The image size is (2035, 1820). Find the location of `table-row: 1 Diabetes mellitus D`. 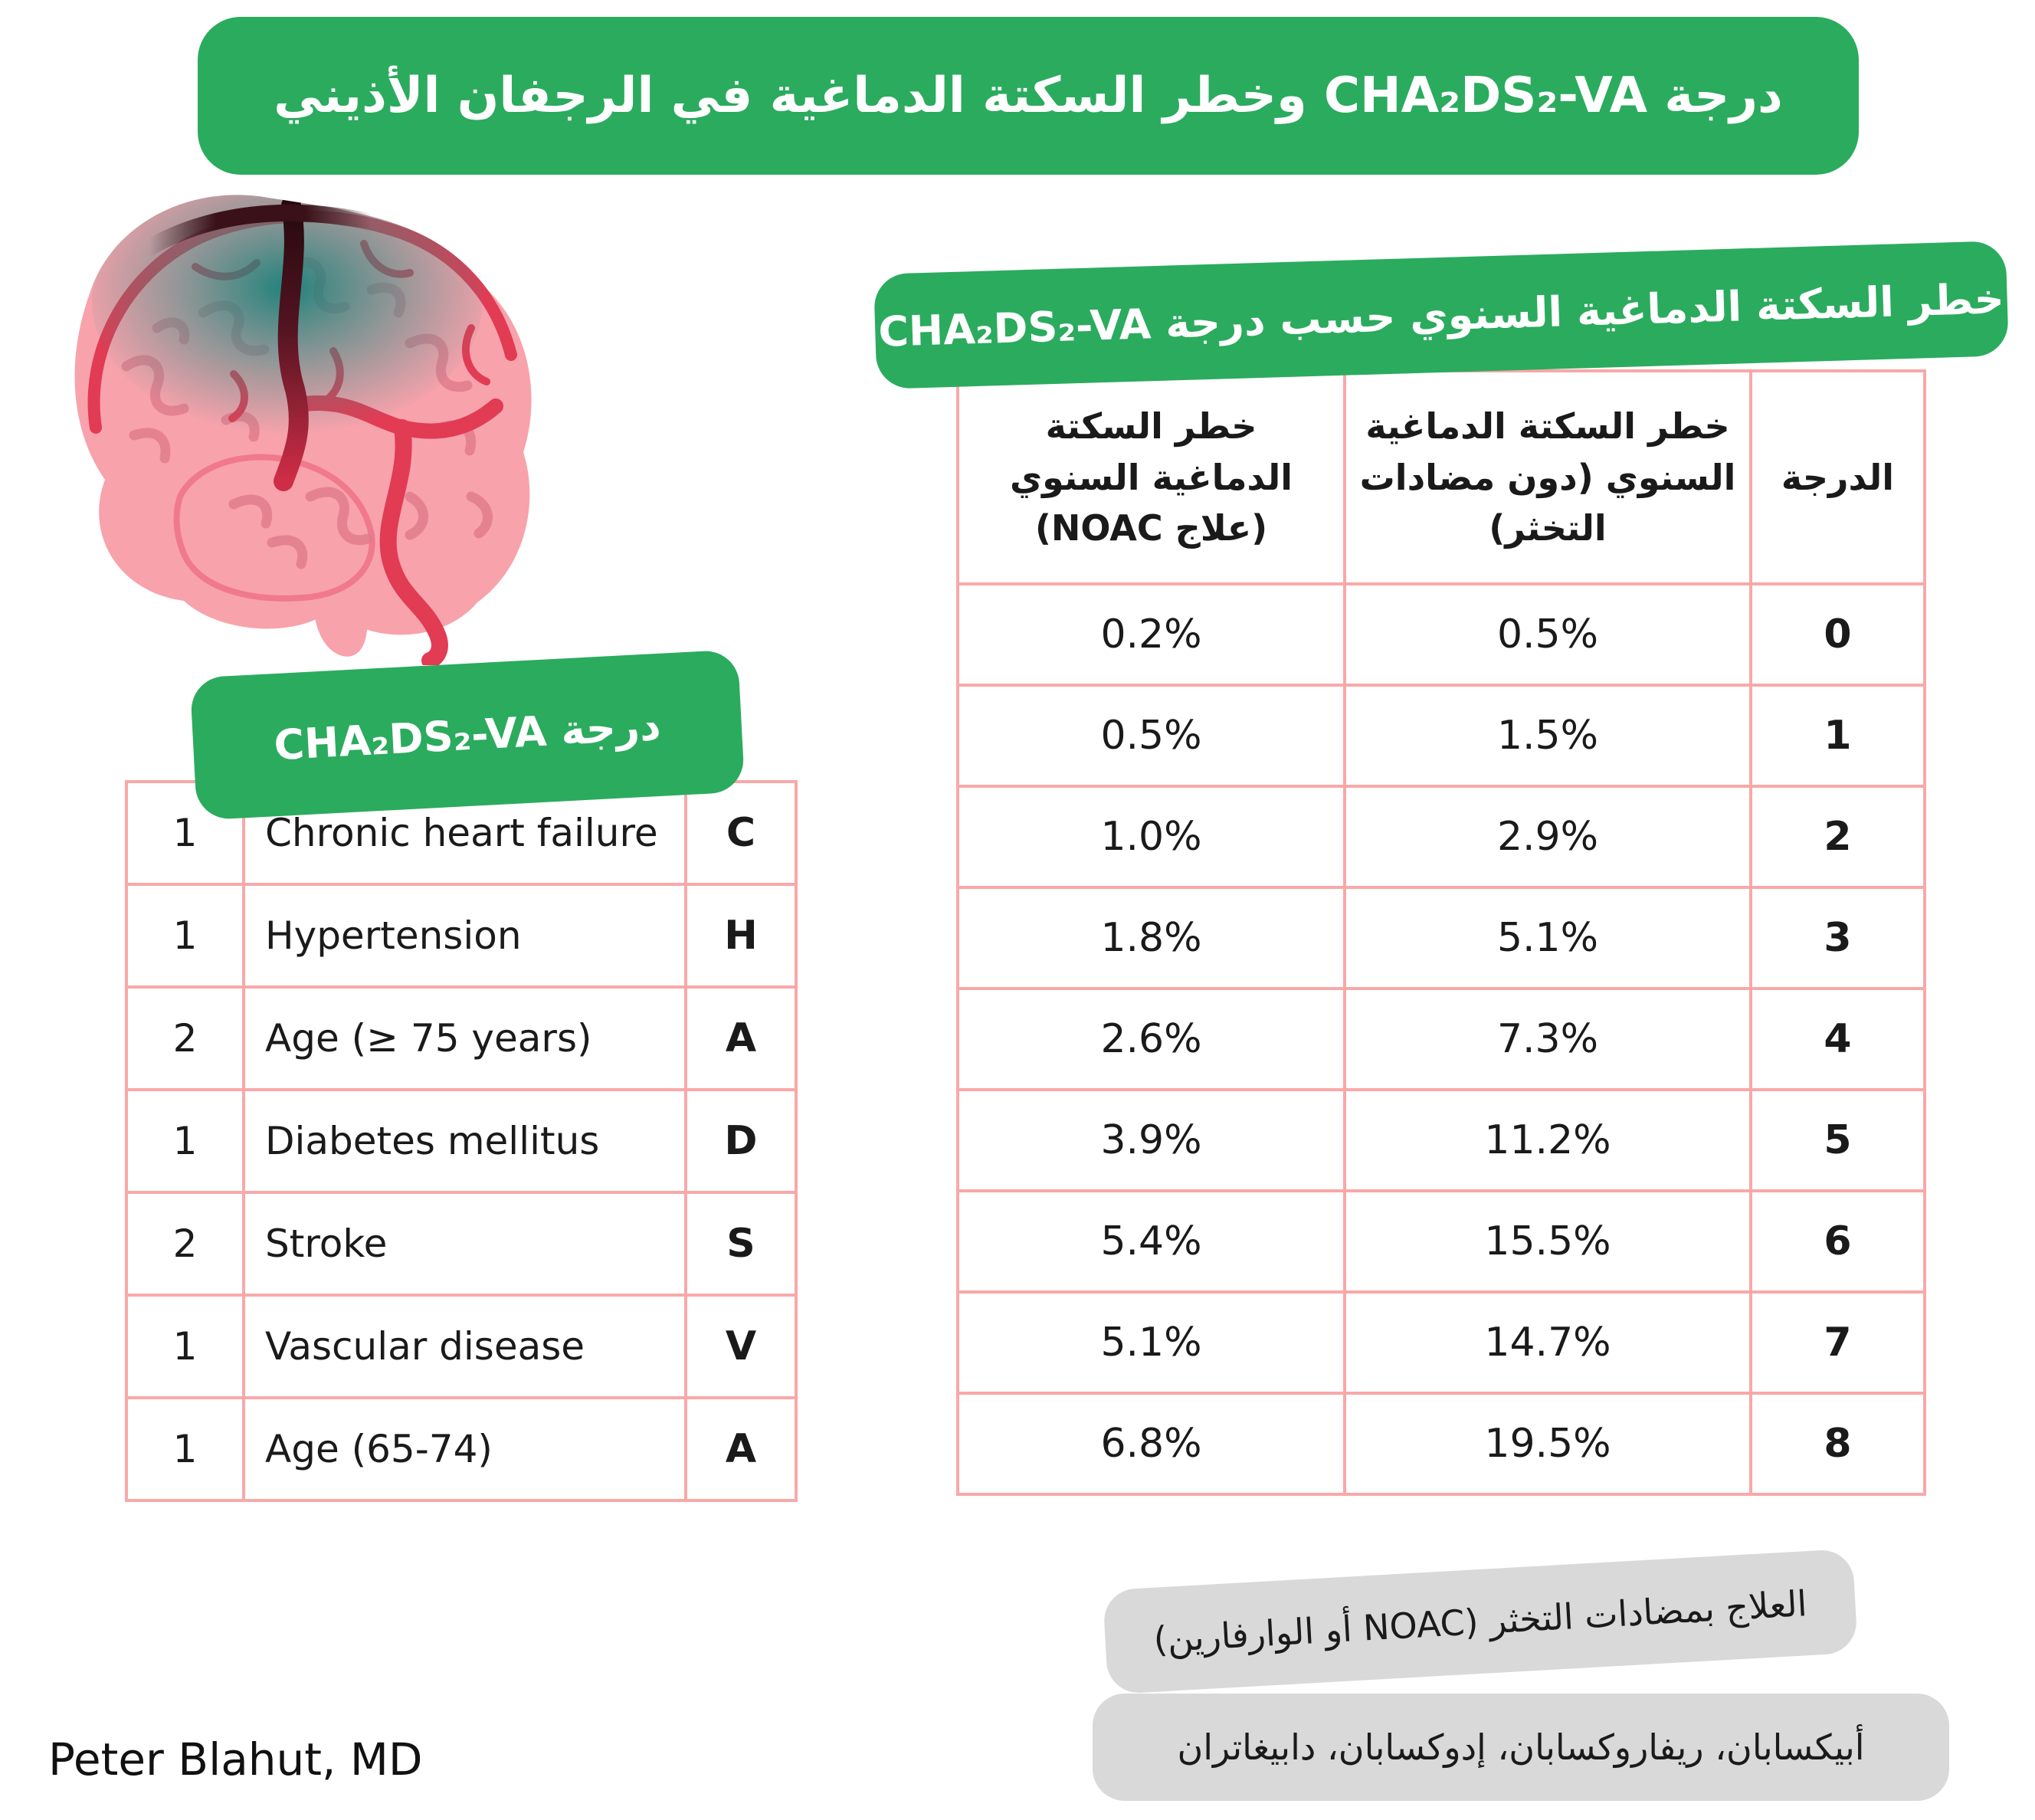

table-row: 1 Diabetes mellitus D is located at coordinates (462, 1141).